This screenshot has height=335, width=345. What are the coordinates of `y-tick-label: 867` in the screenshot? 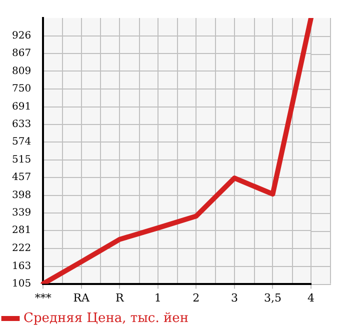 It's located at (22, 54).